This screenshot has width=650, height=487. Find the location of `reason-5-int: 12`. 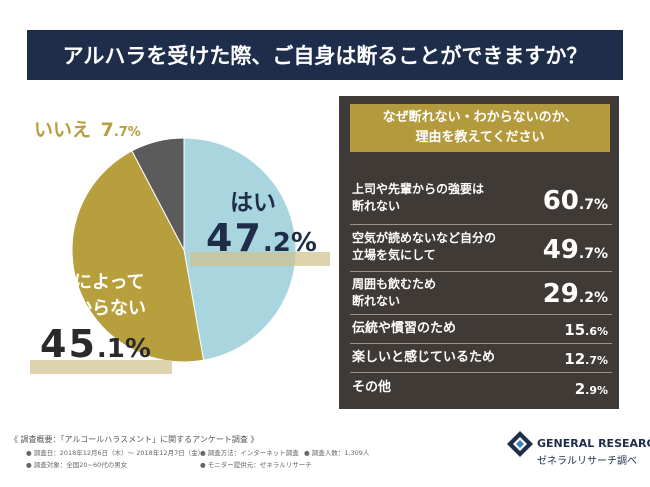

reason-5-int: 12 is located at coordinates (575, 359).